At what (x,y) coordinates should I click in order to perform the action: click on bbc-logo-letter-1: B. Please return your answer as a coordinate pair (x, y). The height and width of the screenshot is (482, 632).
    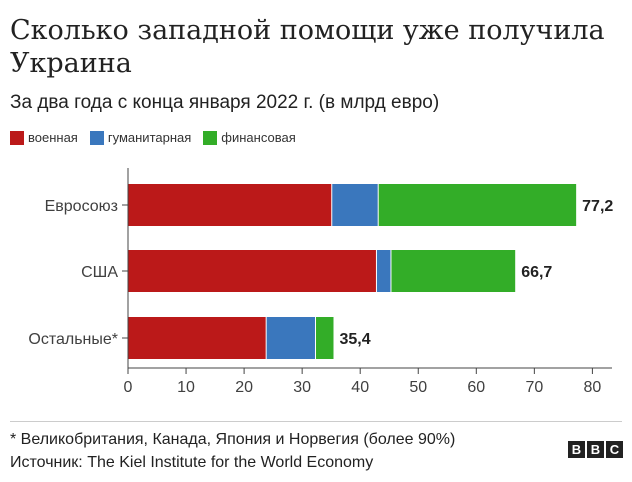
    Looking at the image, I should click on (576, 449).